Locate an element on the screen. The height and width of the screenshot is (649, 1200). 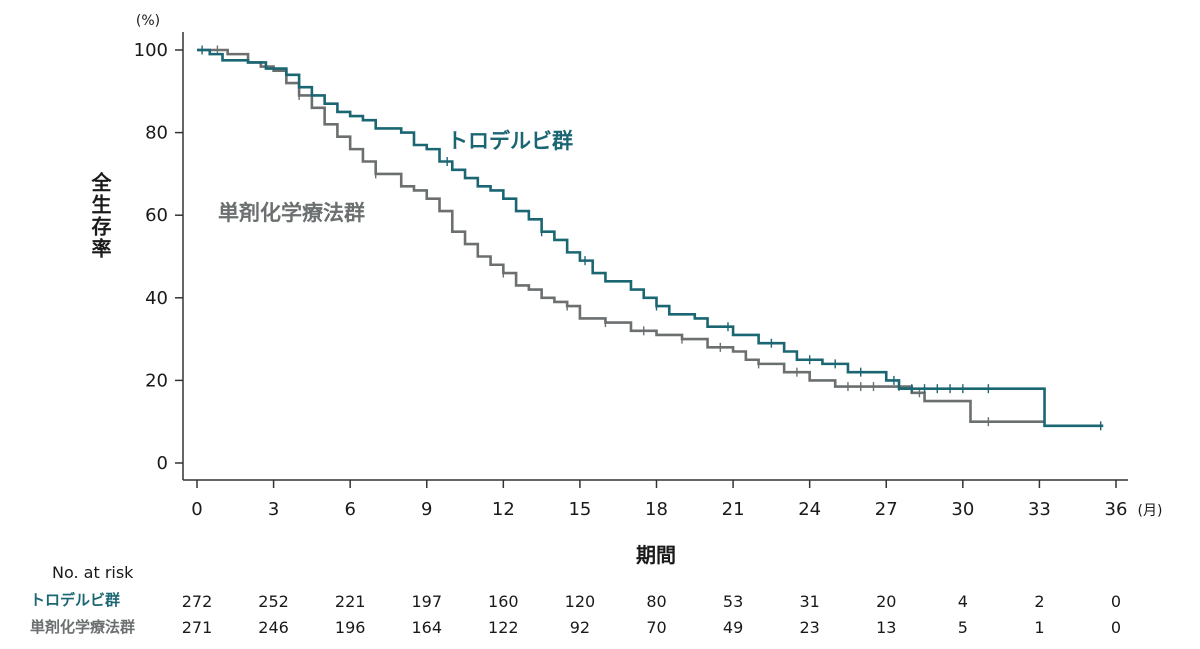
risk-value: 92 is located at coordinates (580, 627).